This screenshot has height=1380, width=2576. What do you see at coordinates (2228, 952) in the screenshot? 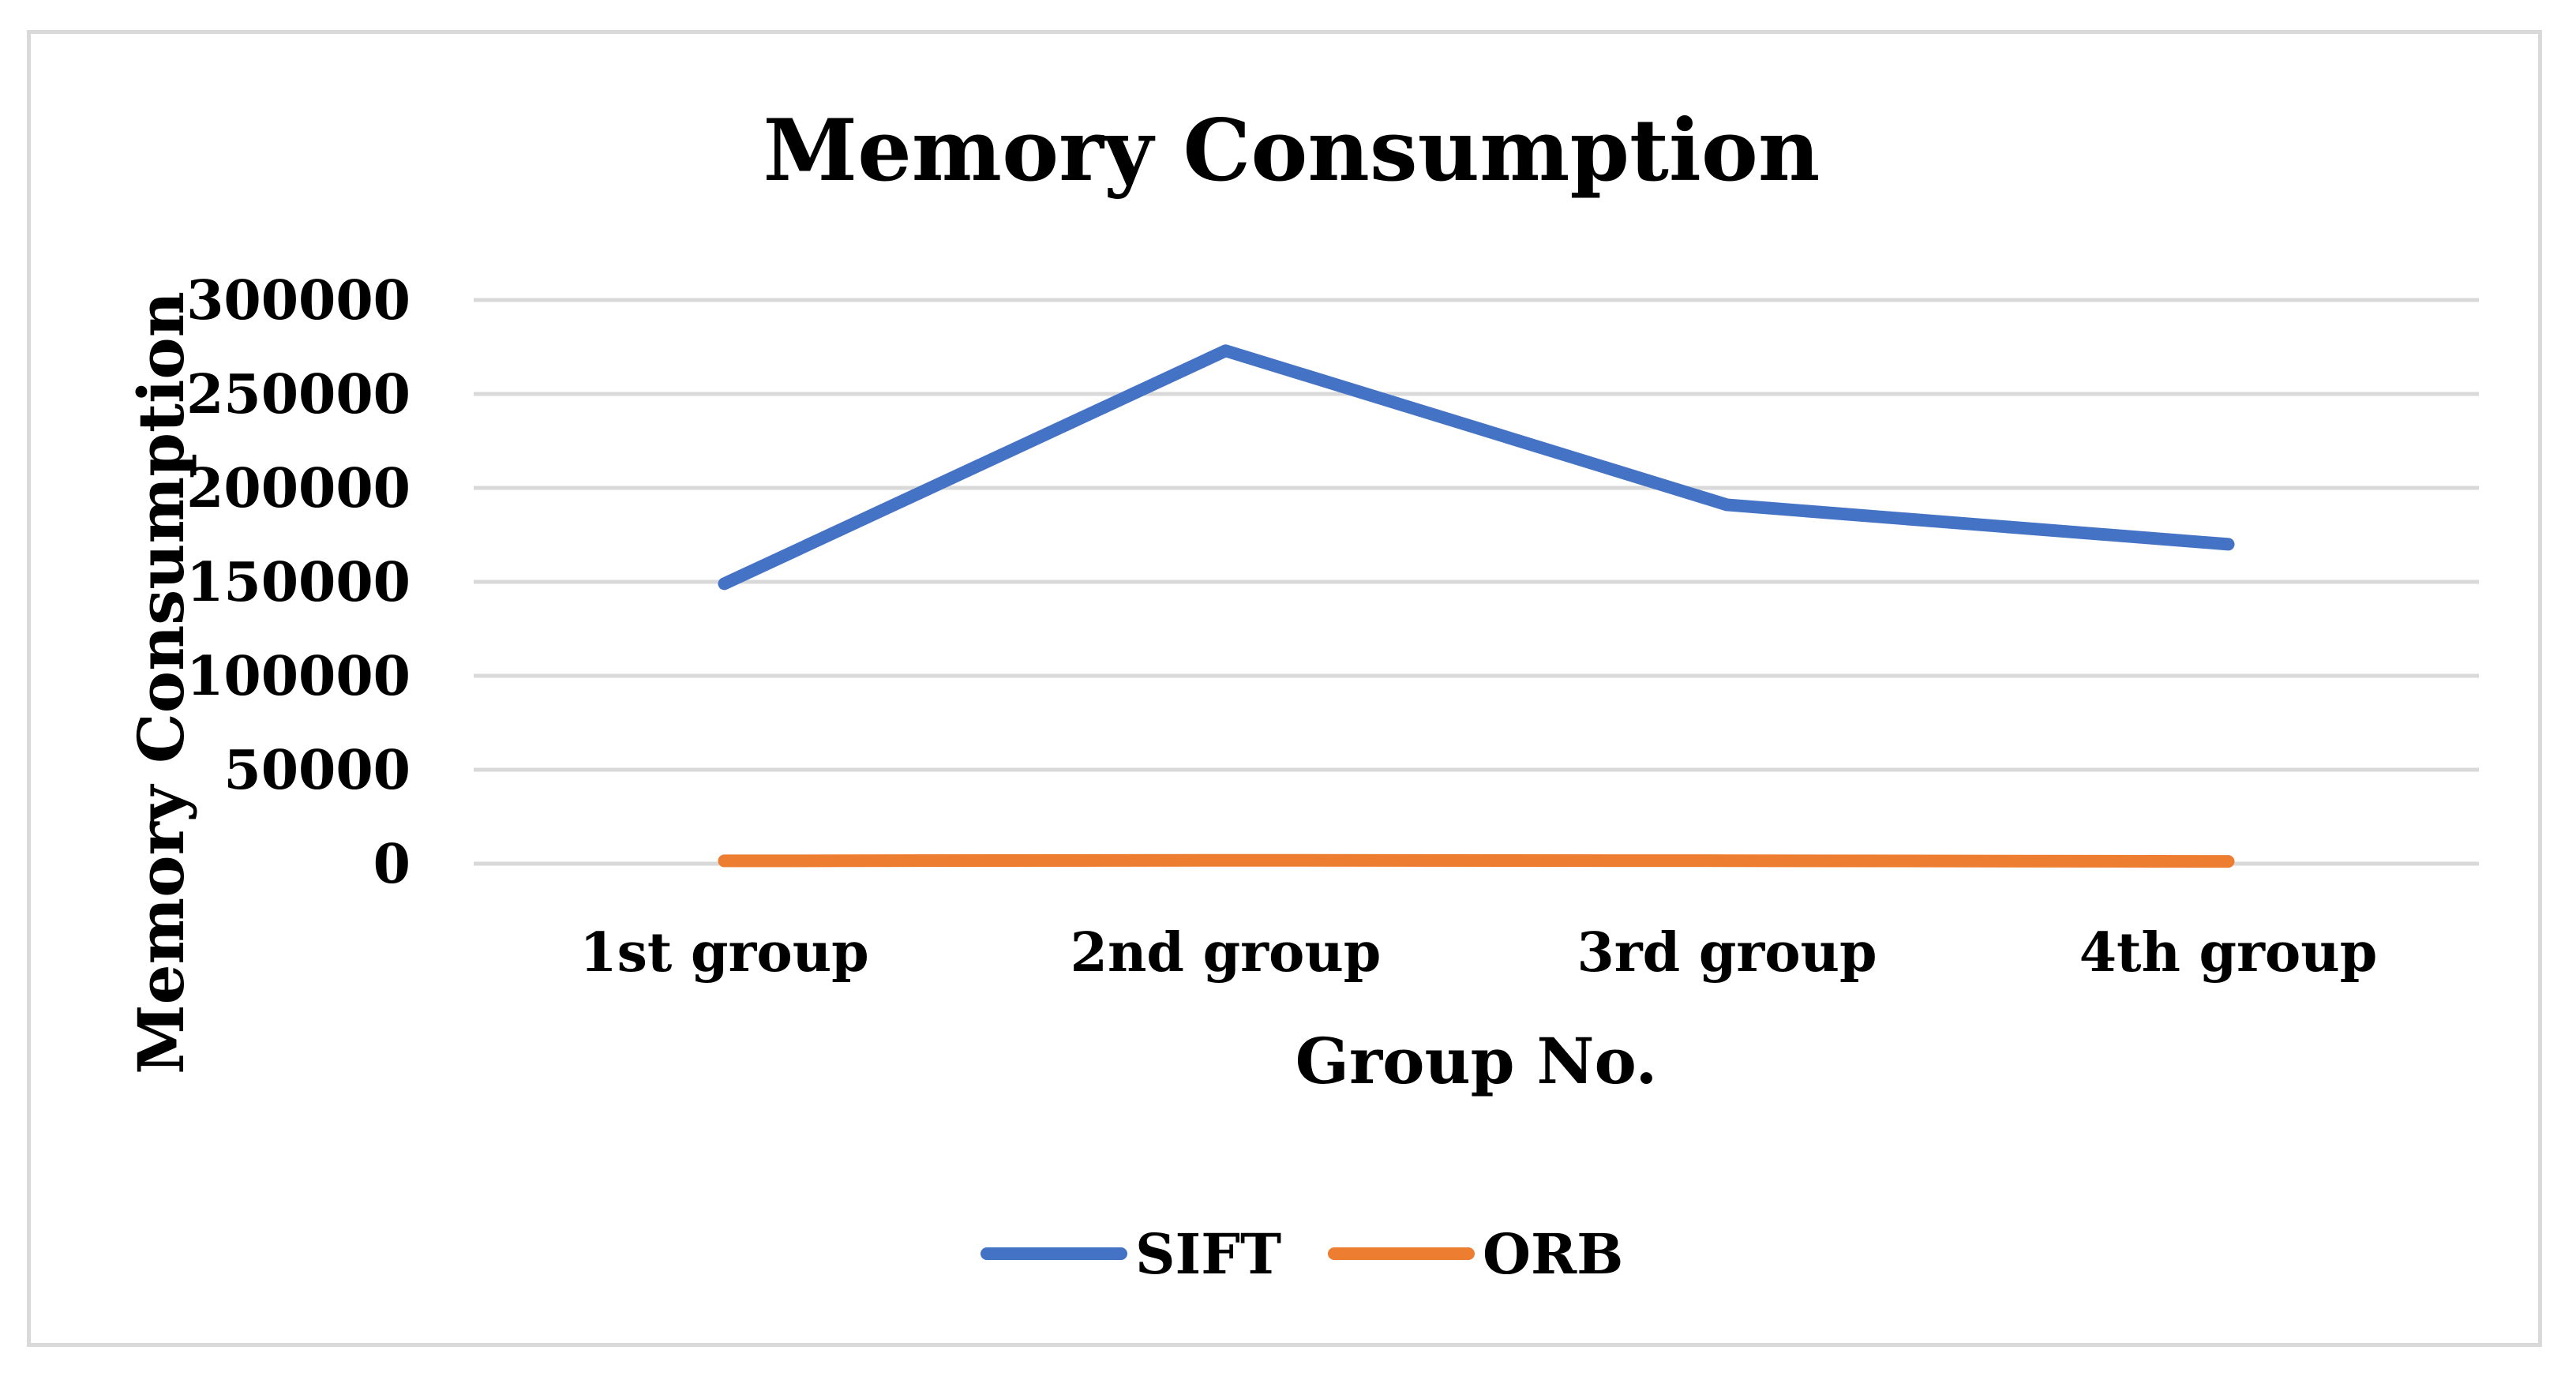
I see `x-tick-label: 4th group` at bounding box center [2228, 952].